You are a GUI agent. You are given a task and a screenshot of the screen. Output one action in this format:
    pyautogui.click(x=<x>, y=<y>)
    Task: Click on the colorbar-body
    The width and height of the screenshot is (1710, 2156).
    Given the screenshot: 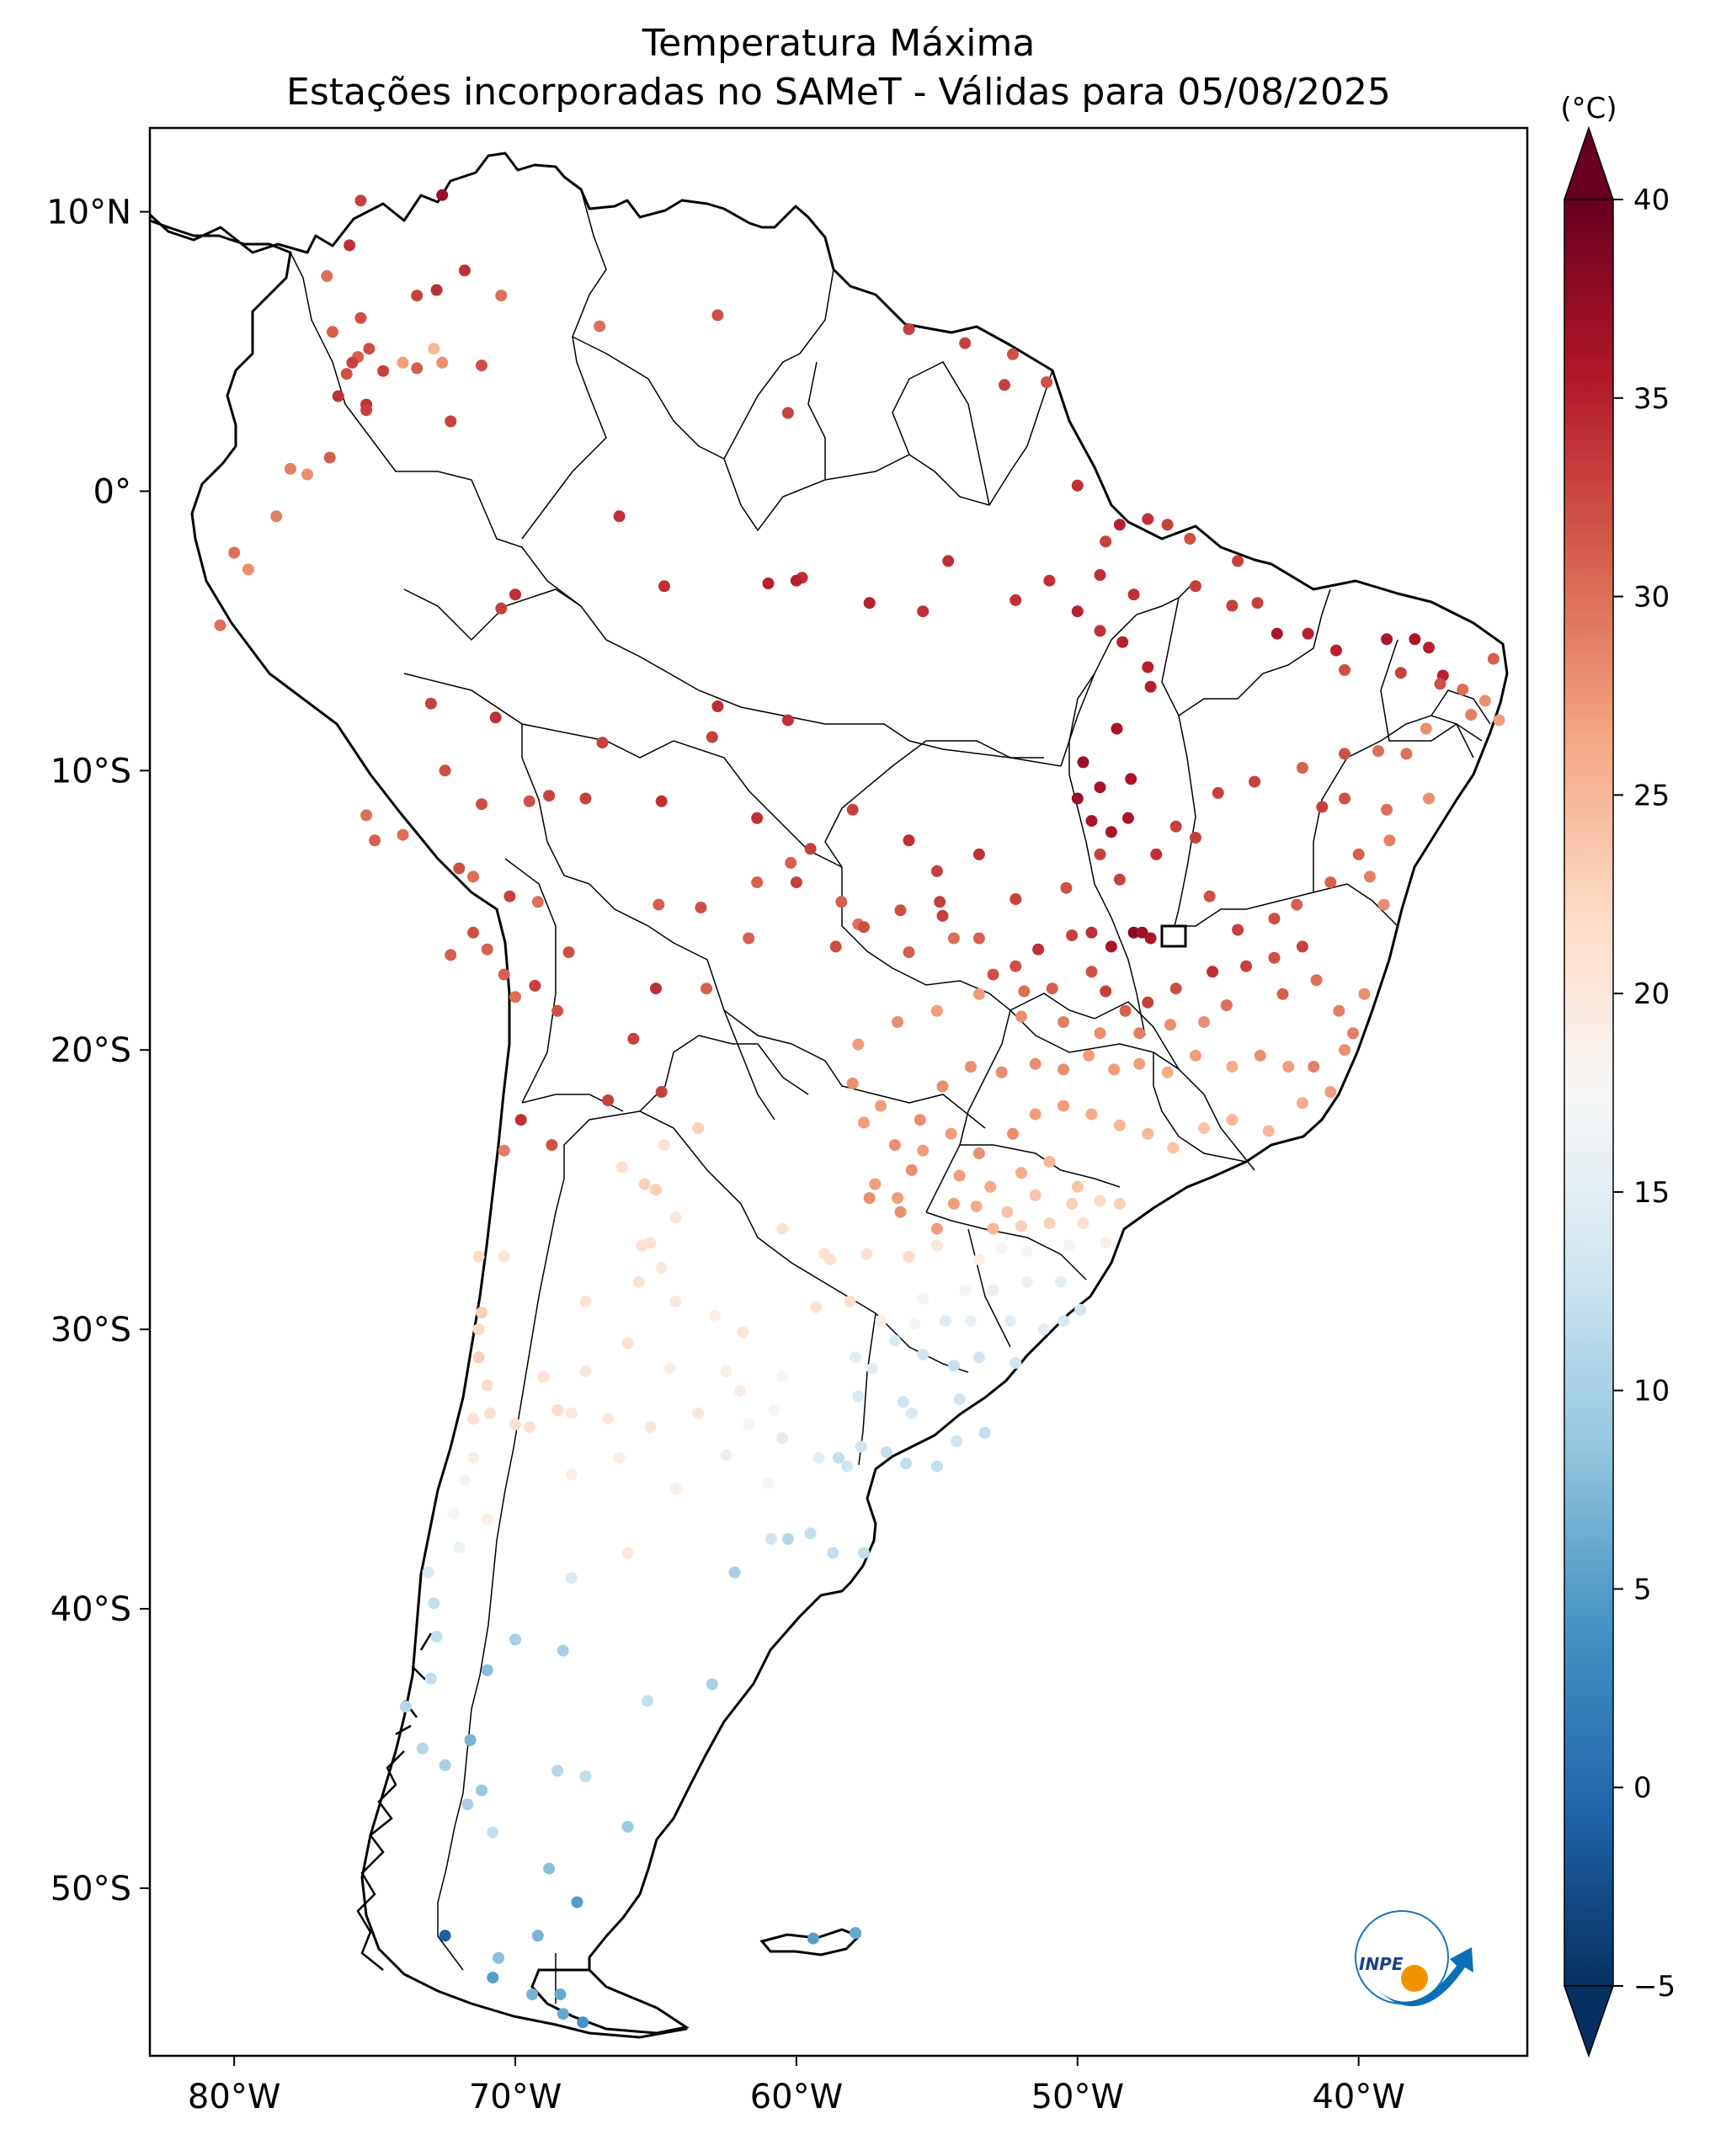 What is the action you would take?
    pyautogui.click(x=1589, y=1093)
    